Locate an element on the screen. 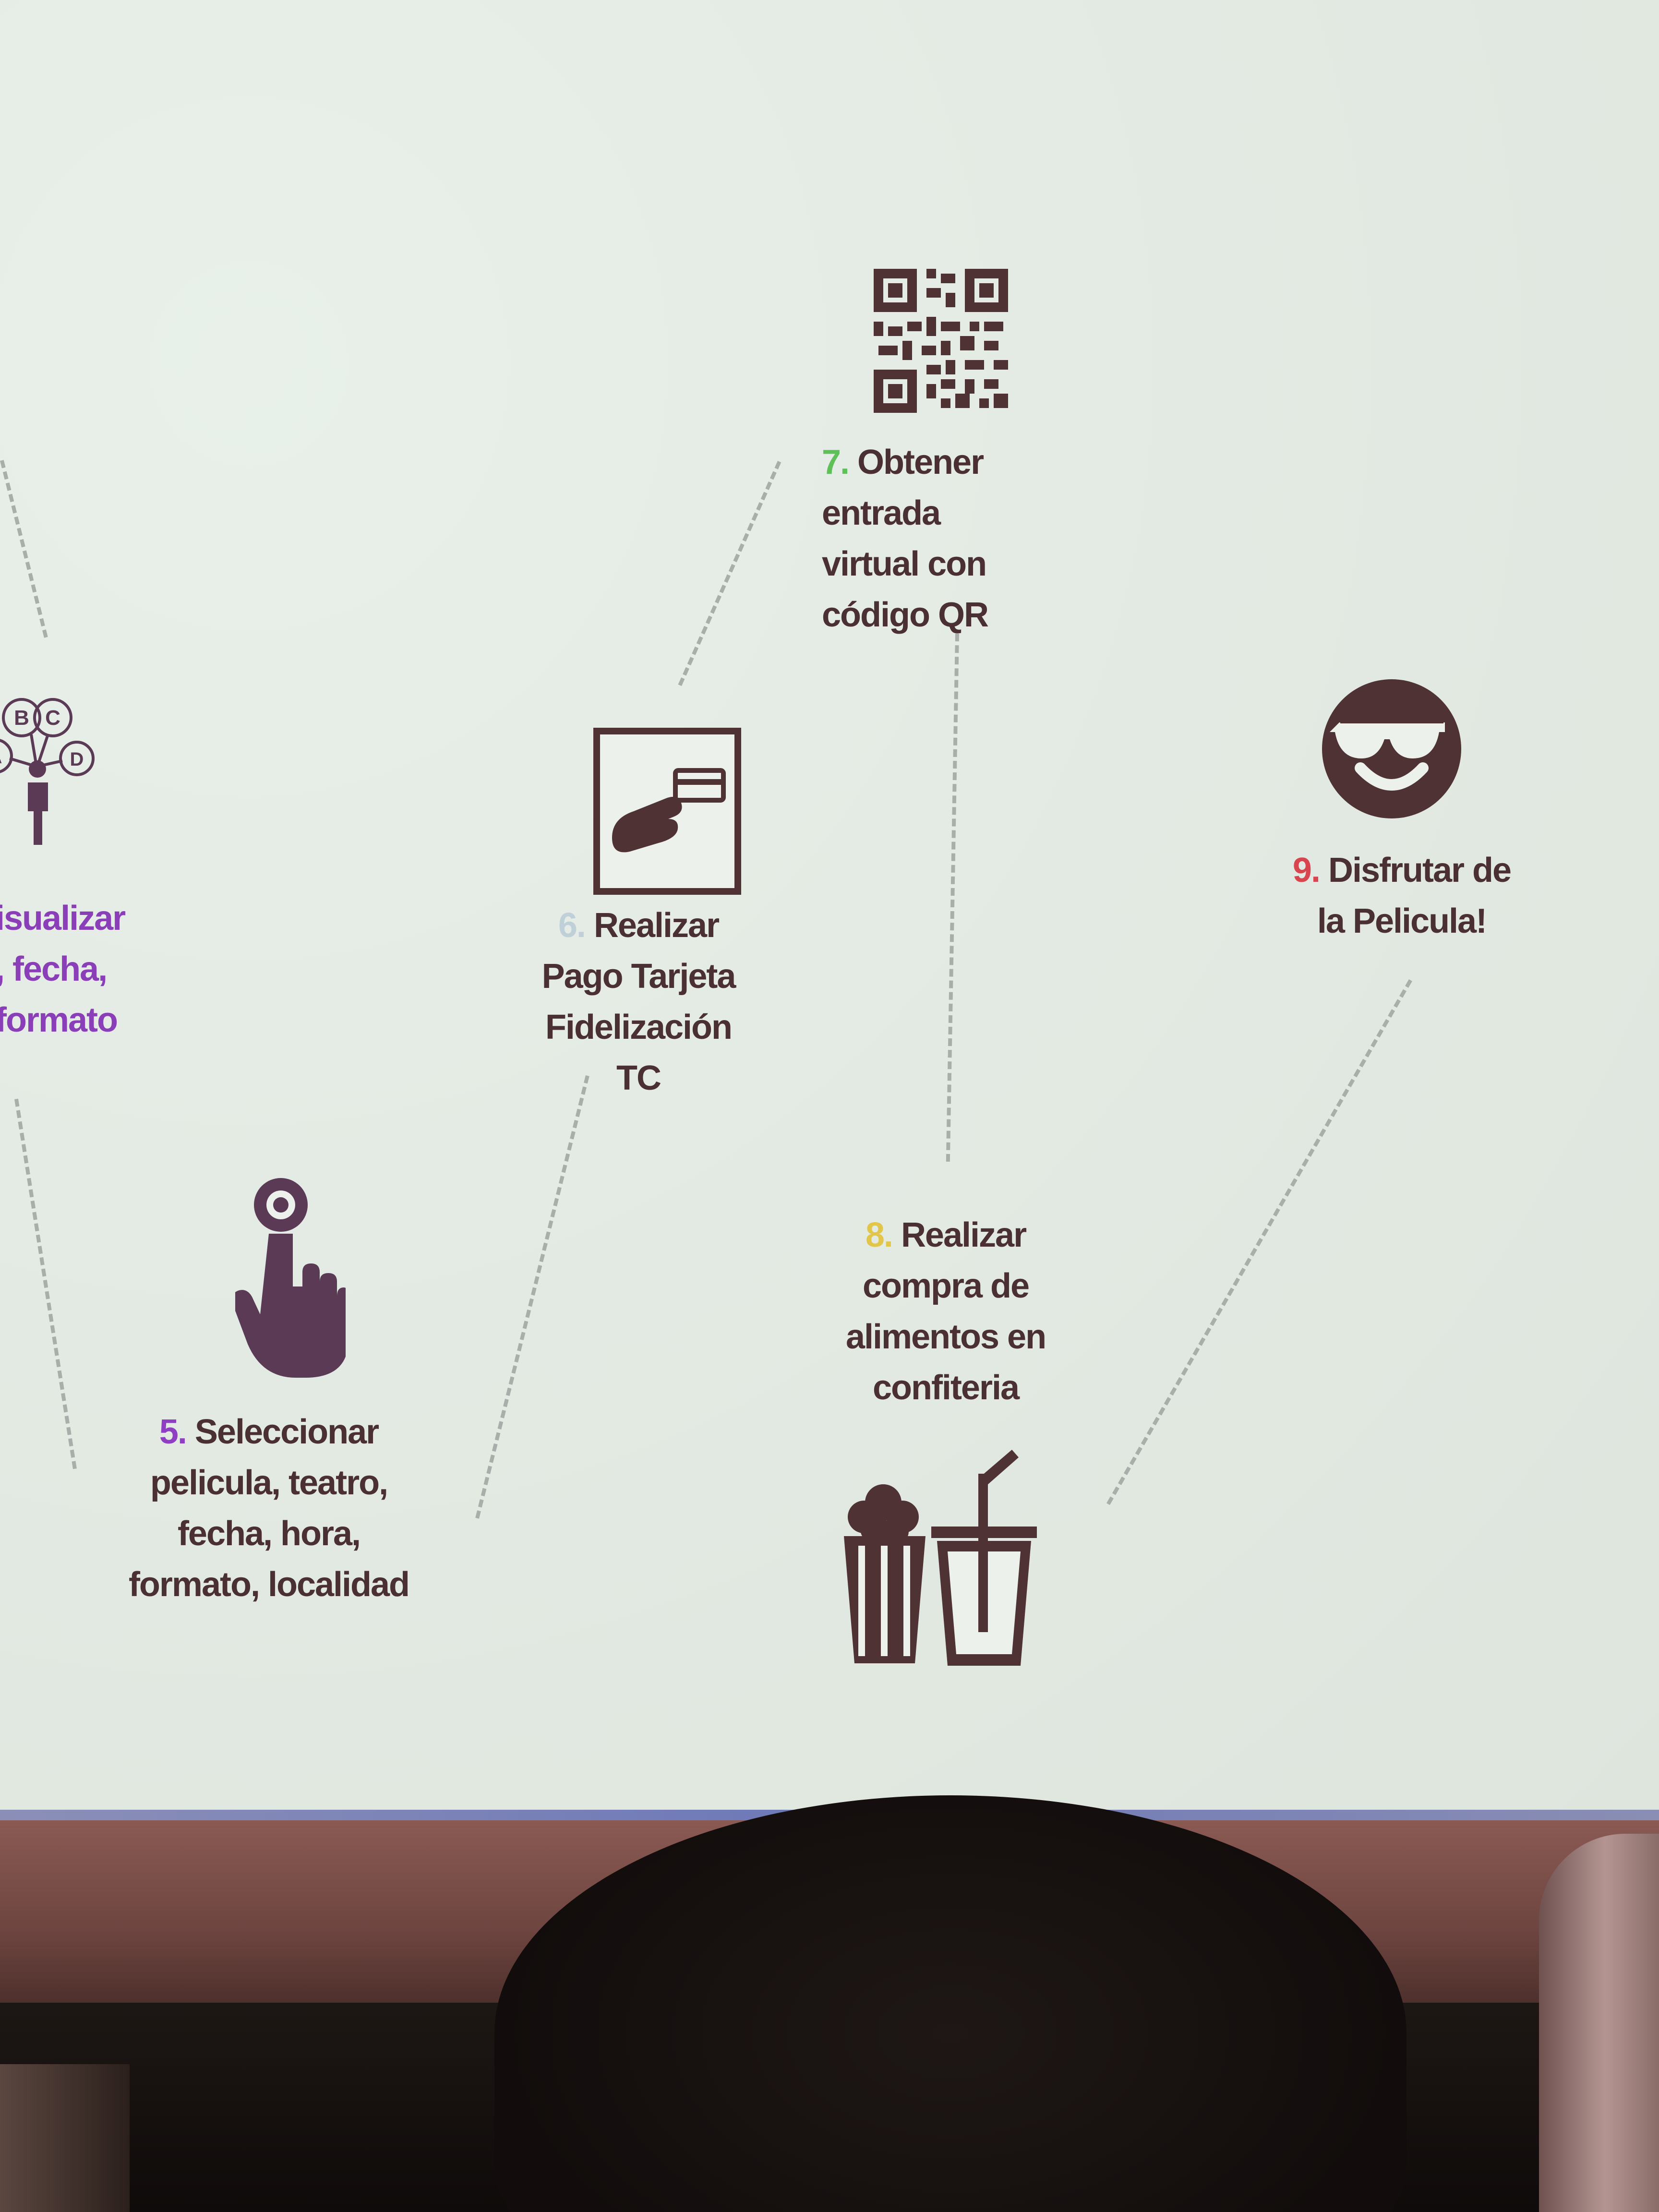 The height and width of the screenshot is (2212, 1659). step6-first-line: Realizar is located at coordinates (656, 925).